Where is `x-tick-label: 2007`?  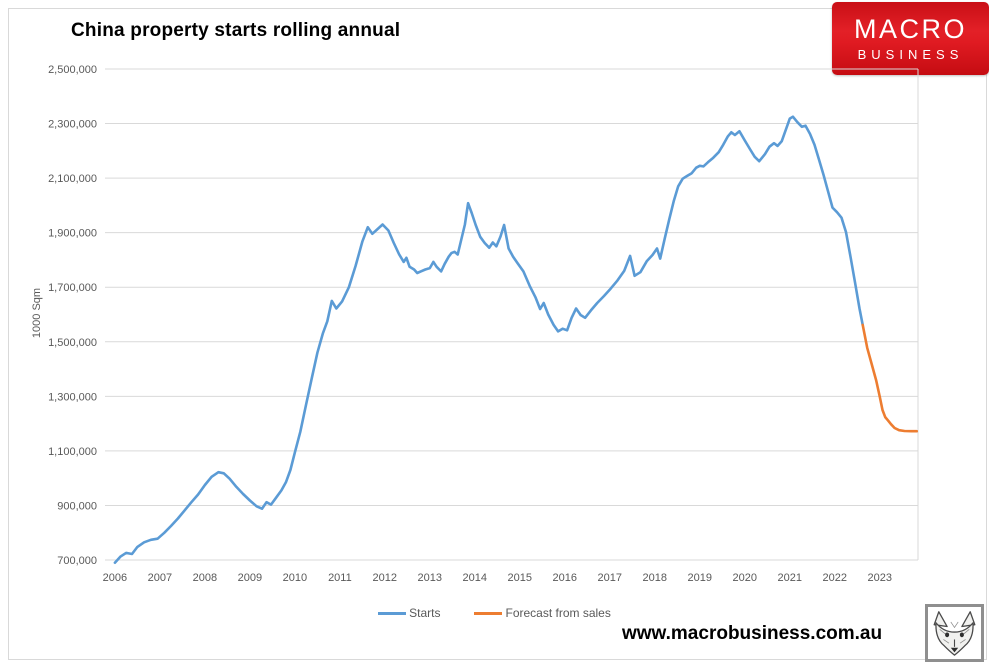 x-tick-label: 2007 is located at coordinates (160, 578).